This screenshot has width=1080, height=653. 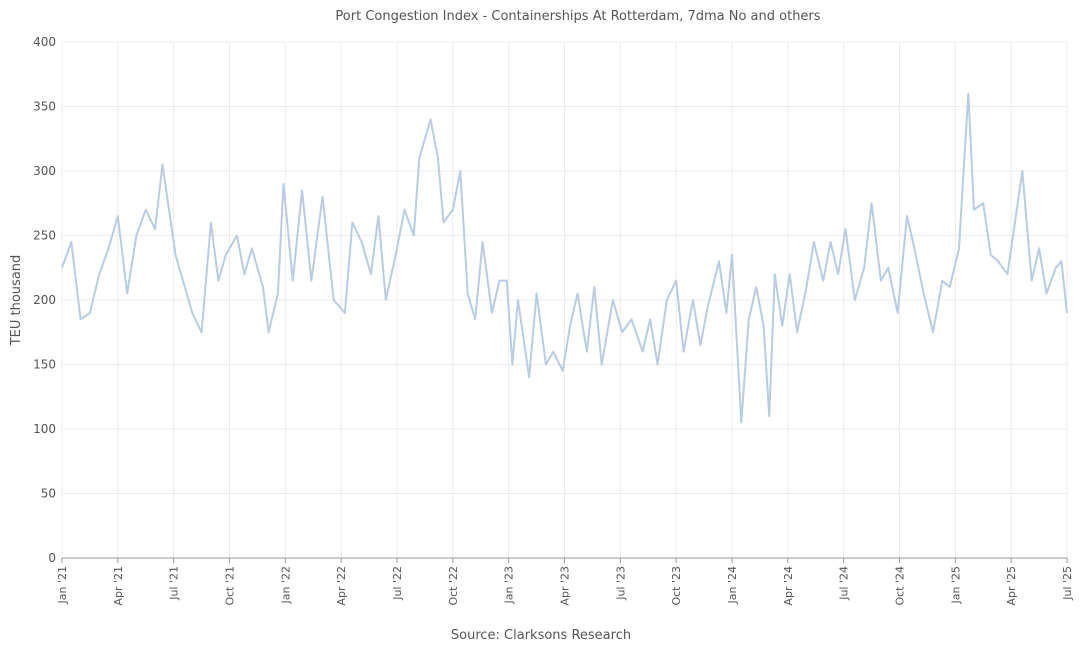 I want to click on x-tick-label: Oct '22, so click(x=453, y=586).